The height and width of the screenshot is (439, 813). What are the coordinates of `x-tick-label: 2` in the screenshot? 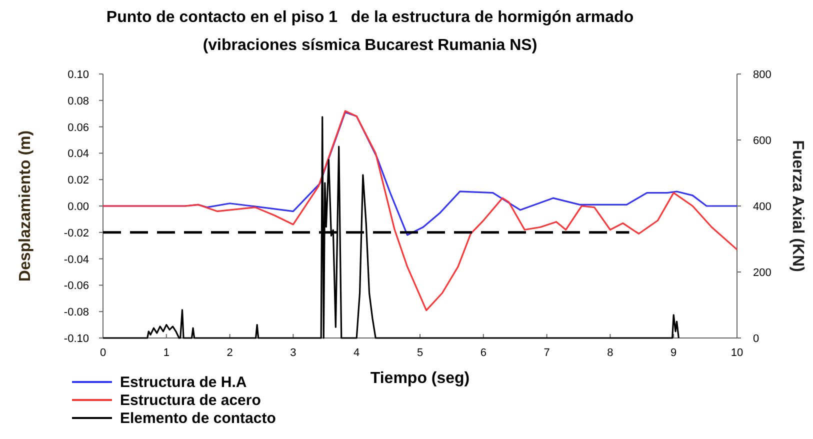 It's located at (229, 353).